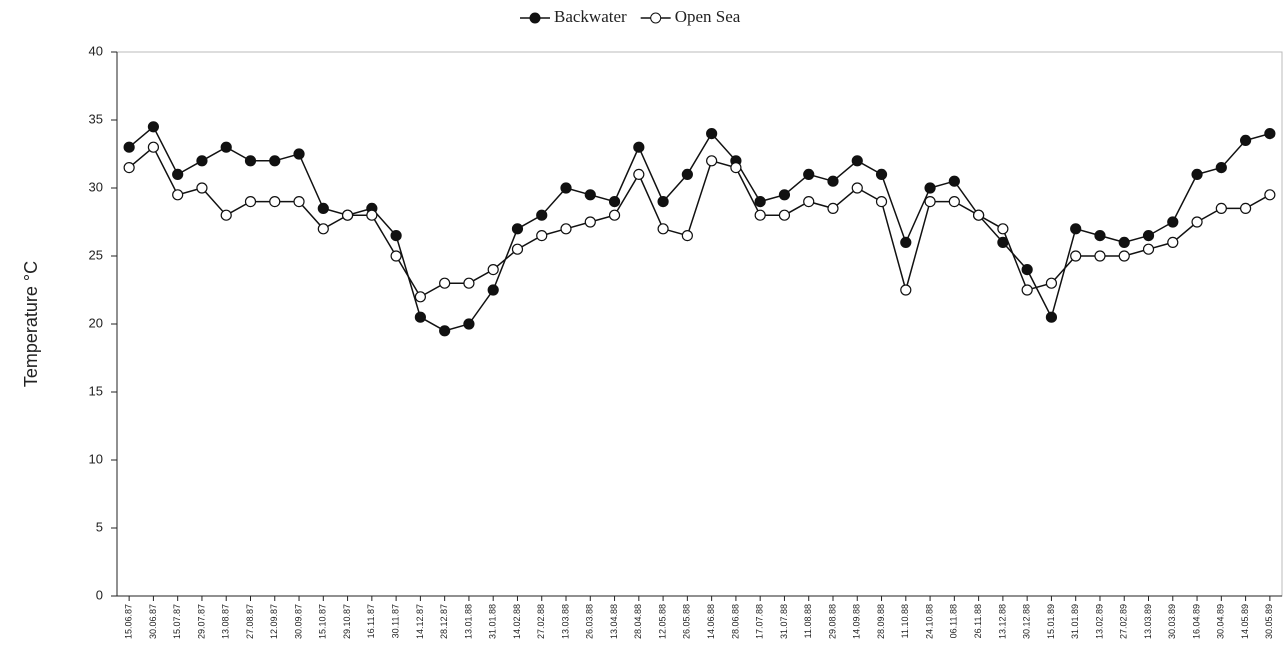 The image size is (1285, 672). I want to click on y-tick-label: 0, so click(99, 594).